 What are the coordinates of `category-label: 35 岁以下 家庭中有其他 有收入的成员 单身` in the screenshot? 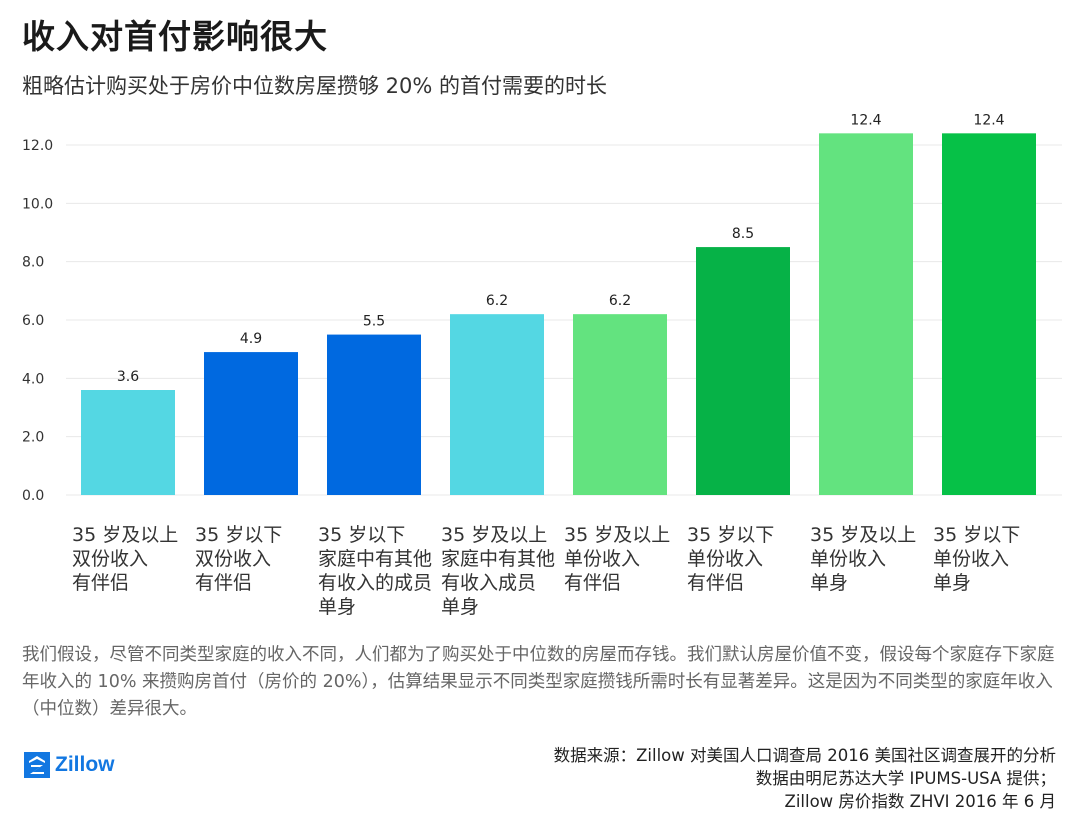 It's located at (375, 571).